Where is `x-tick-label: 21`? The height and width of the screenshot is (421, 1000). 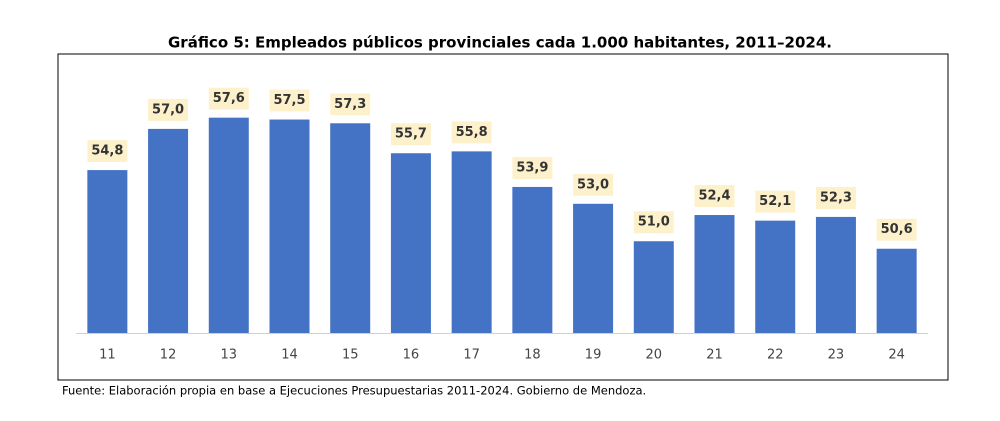
x-tick-label: 21 is located at coordinates (714, 355).